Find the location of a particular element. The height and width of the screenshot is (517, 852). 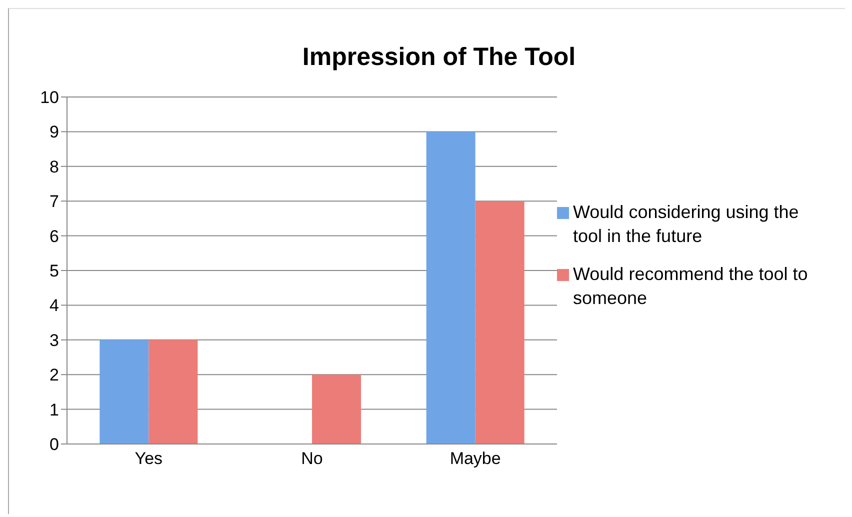

y-tick-label: 5 is located at coordinates (54, 271).